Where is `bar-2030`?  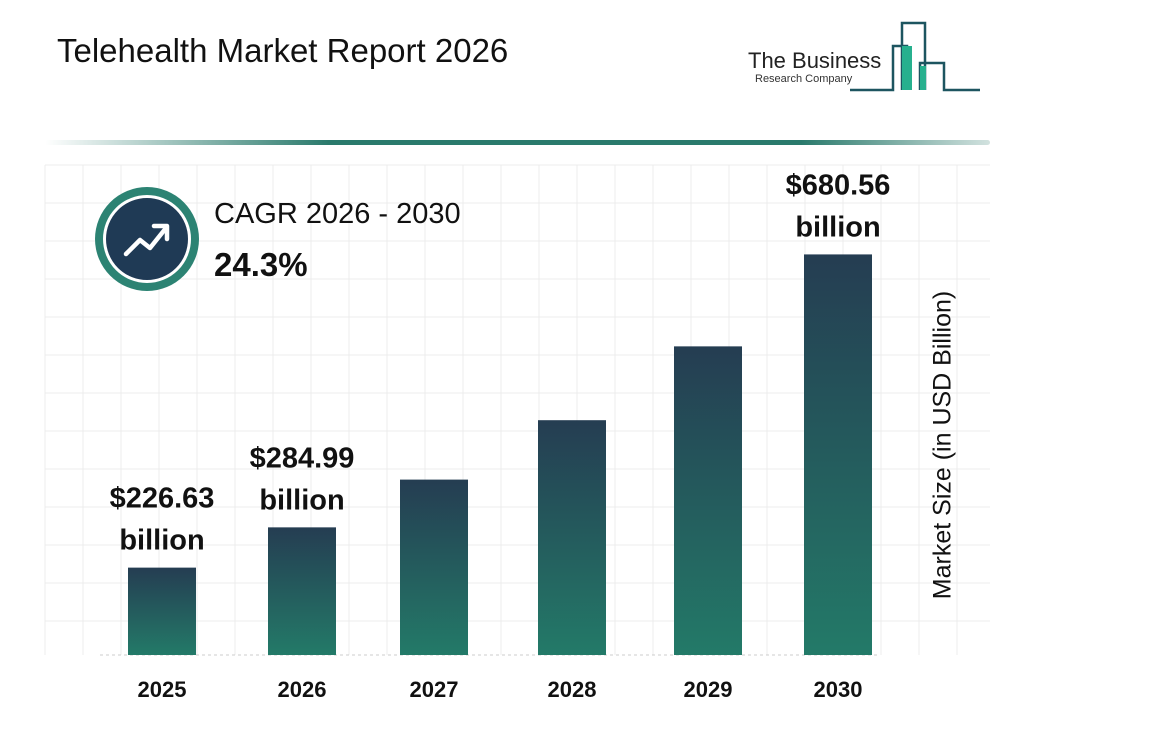
bar-2030 is located at coordinates (838, 454).